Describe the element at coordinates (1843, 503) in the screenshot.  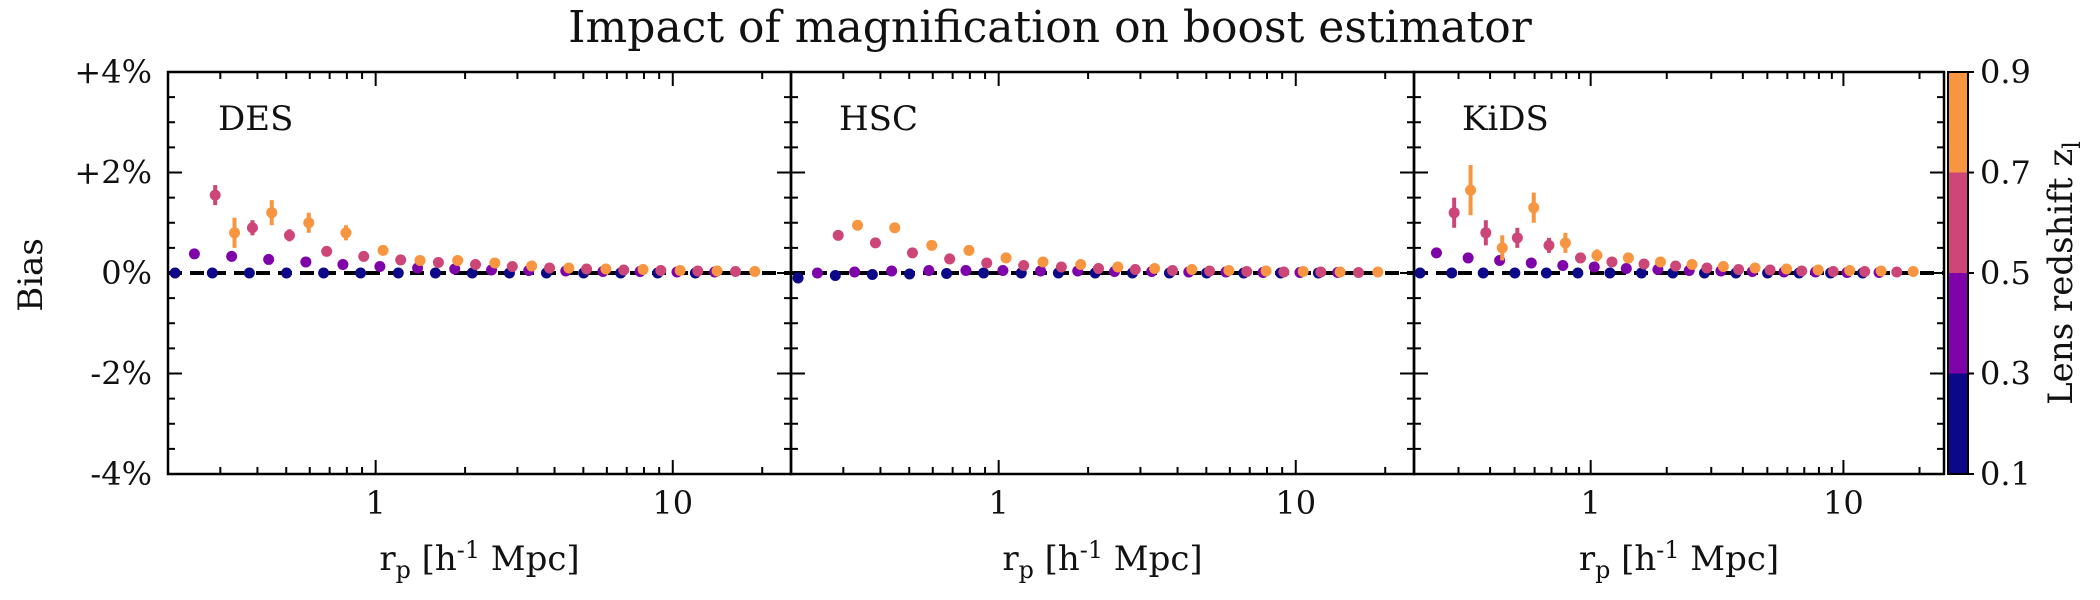
I see `x-tick-label: 10` at that location.